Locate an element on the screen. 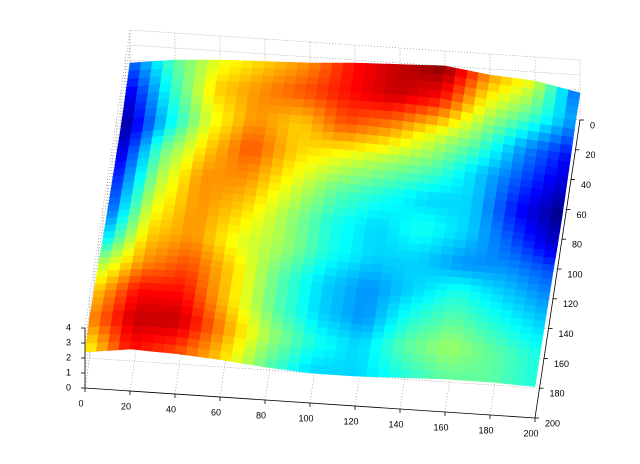 The width and height of the screenshot is (640, 464). y-tick-label: 40 is located at coordinates (586, 185).